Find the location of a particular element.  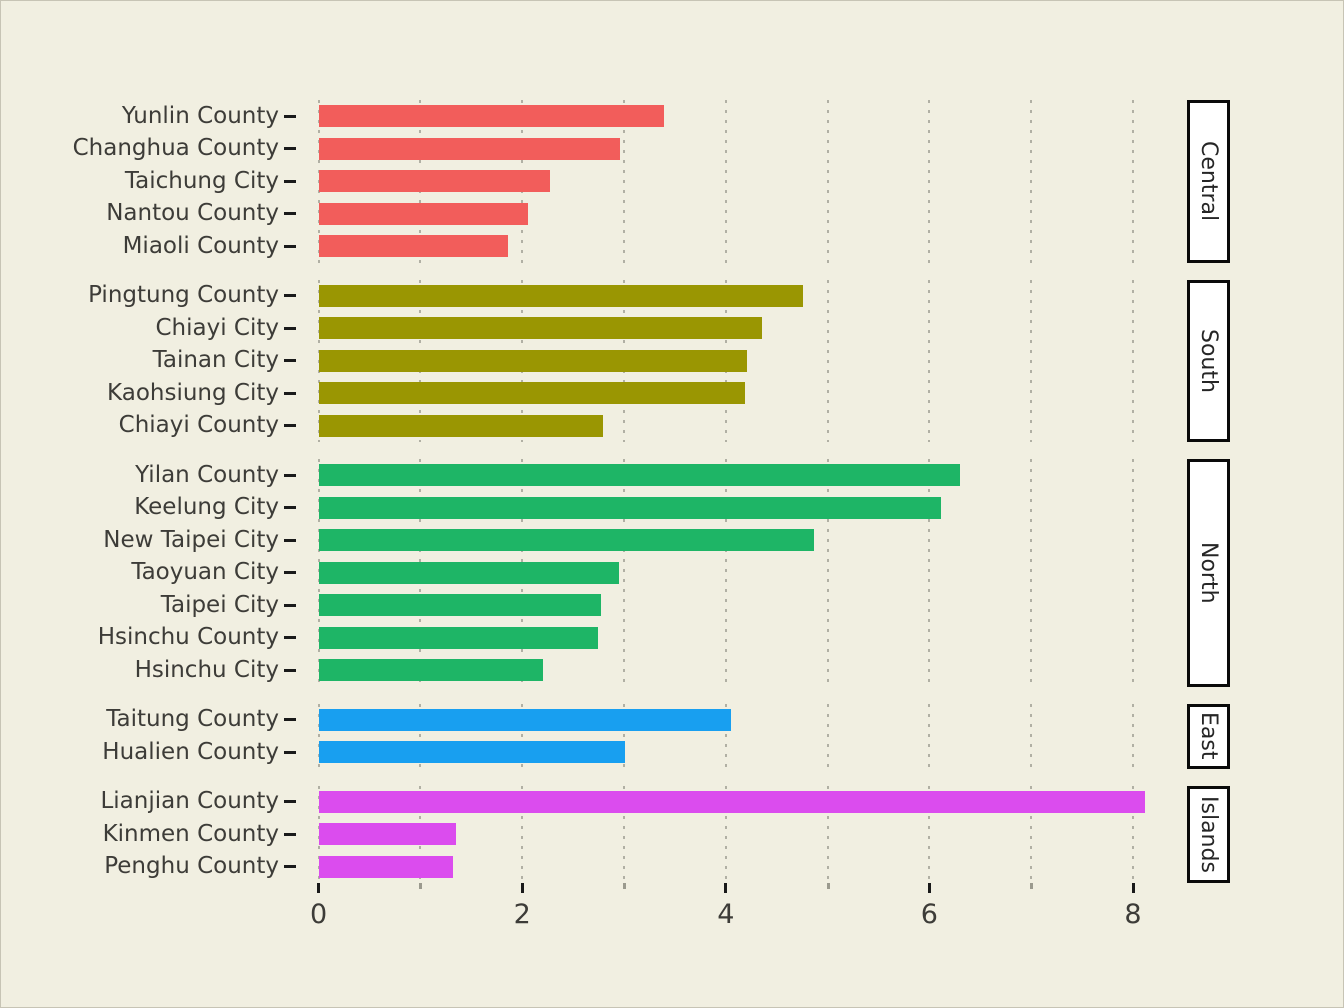

bar-hsinchu-city is located at coordinates (430, 670).